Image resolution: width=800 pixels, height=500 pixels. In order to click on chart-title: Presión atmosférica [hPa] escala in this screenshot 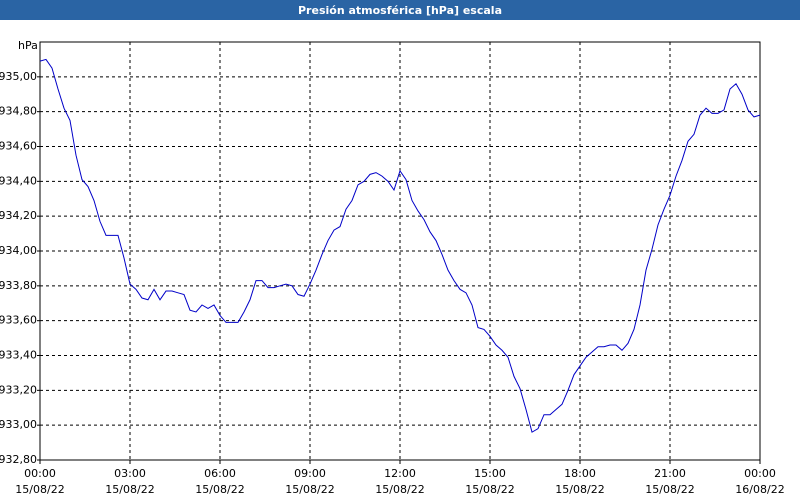, I will do `click(400, 10)`.